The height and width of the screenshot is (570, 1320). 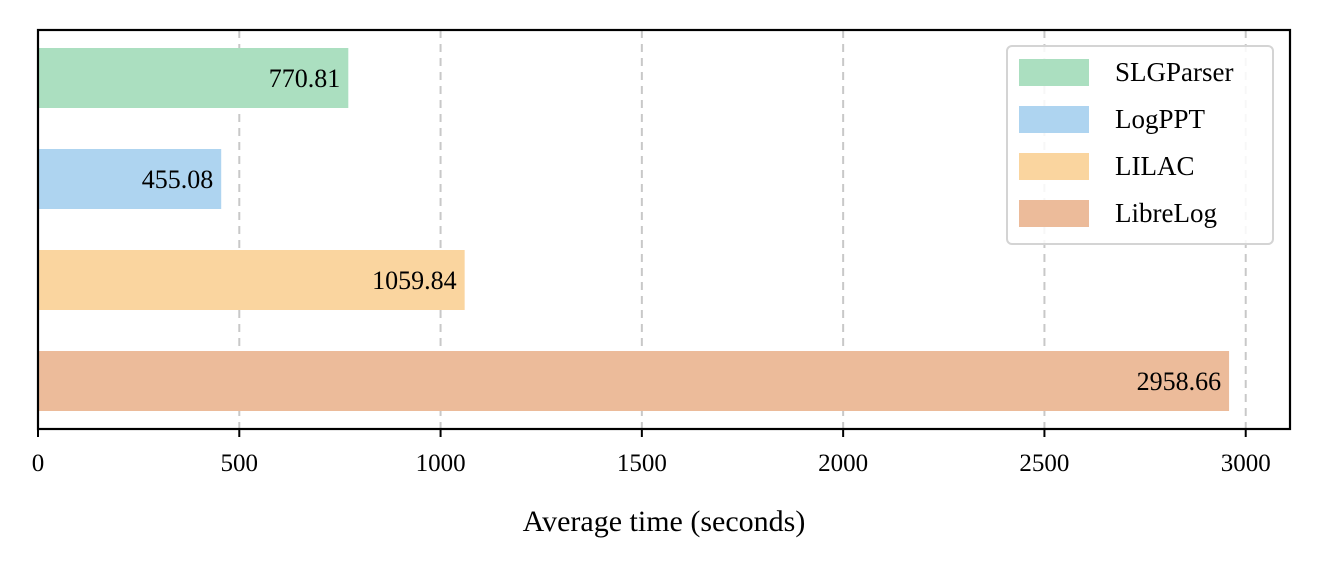 I want to click on x-tick-label-2500: 2500, so click(x=1044, y=463).